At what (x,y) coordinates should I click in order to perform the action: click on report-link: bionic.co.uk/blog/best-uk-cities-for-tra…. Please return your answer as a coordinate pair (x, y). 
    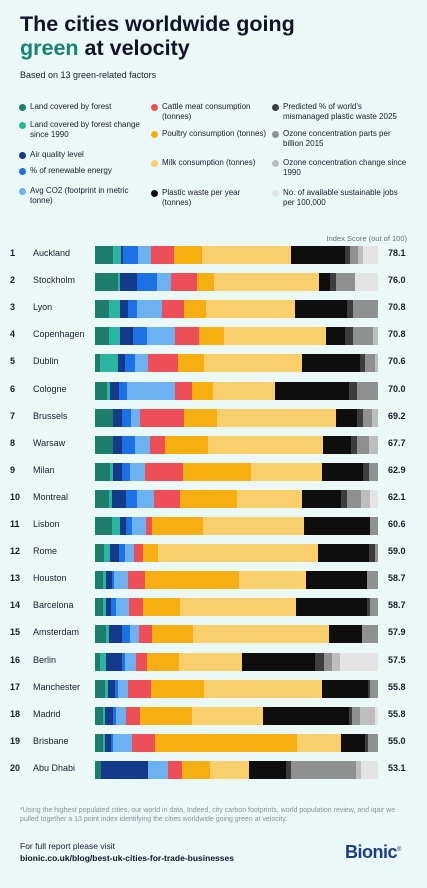
    Looking at the image, I should click on (127, 858).